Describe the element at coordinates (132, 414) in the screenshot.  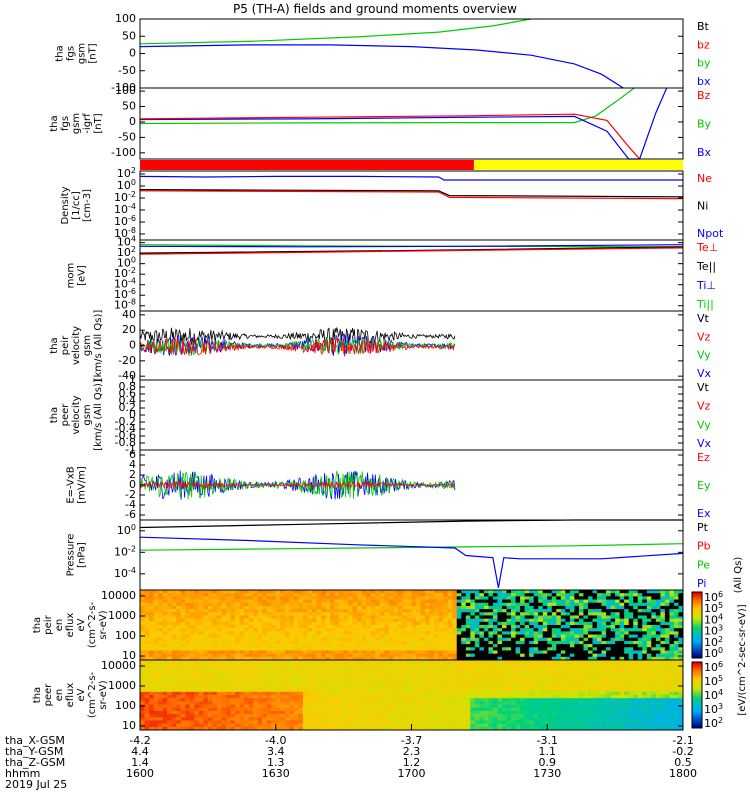
I see `y-tick-label: 0` at that location.